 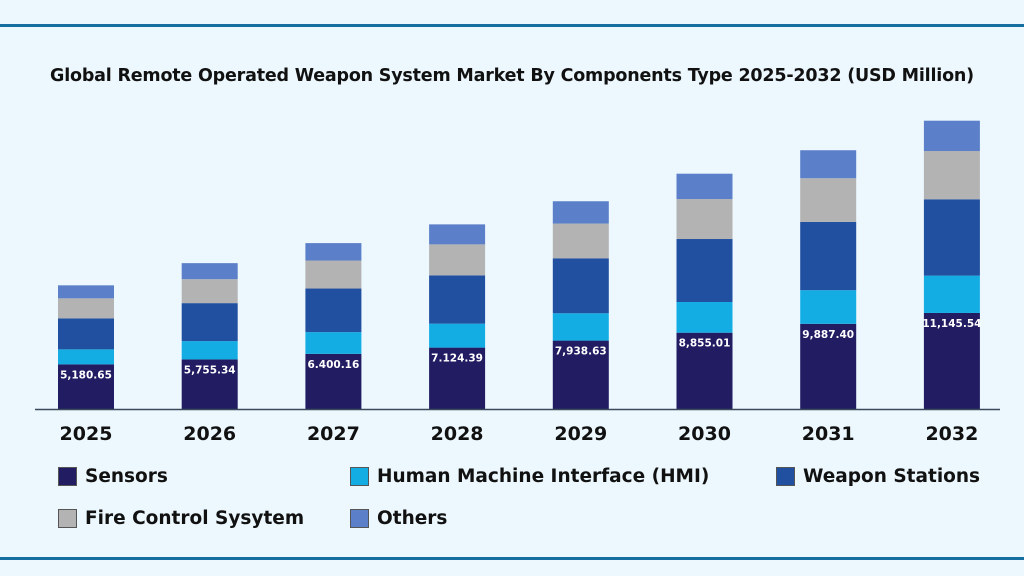 What do you see at coordinates (86, 386) in the screenshot?
I see `bar-segment-sensors-2025` at bounding box center [86, 386].